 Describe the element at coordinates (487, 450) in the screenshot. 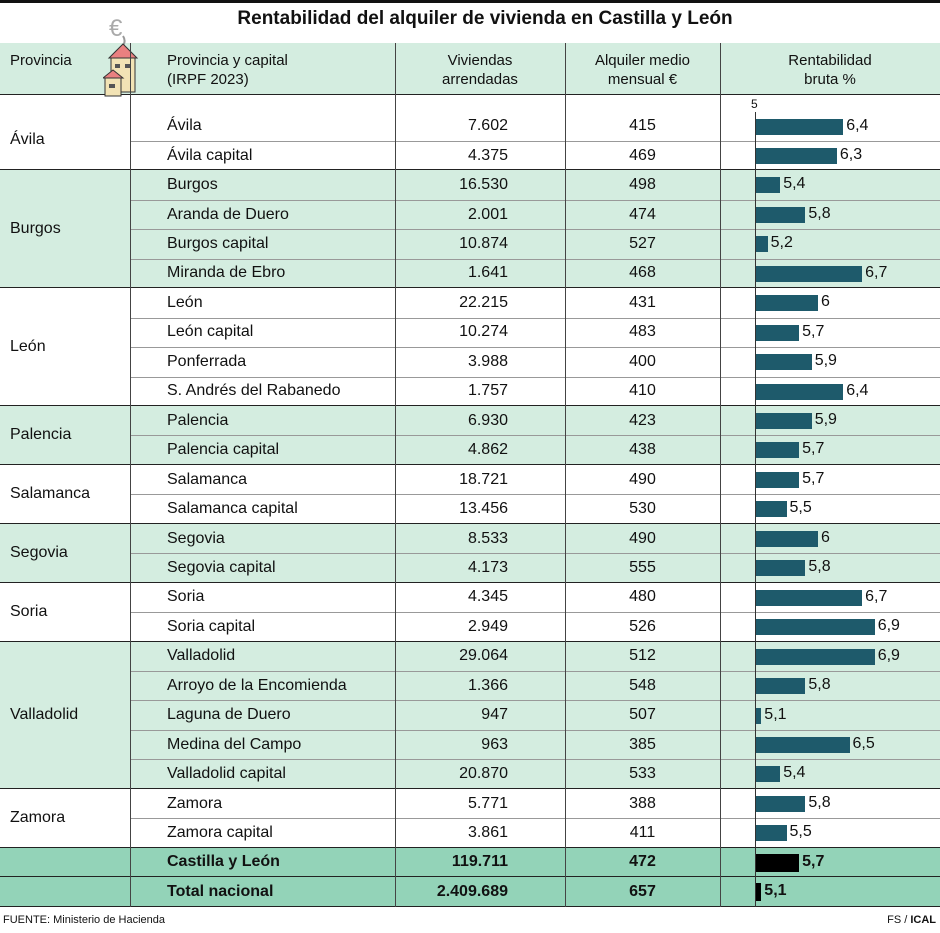

I see `row-viviendas: 4.862` at that location.